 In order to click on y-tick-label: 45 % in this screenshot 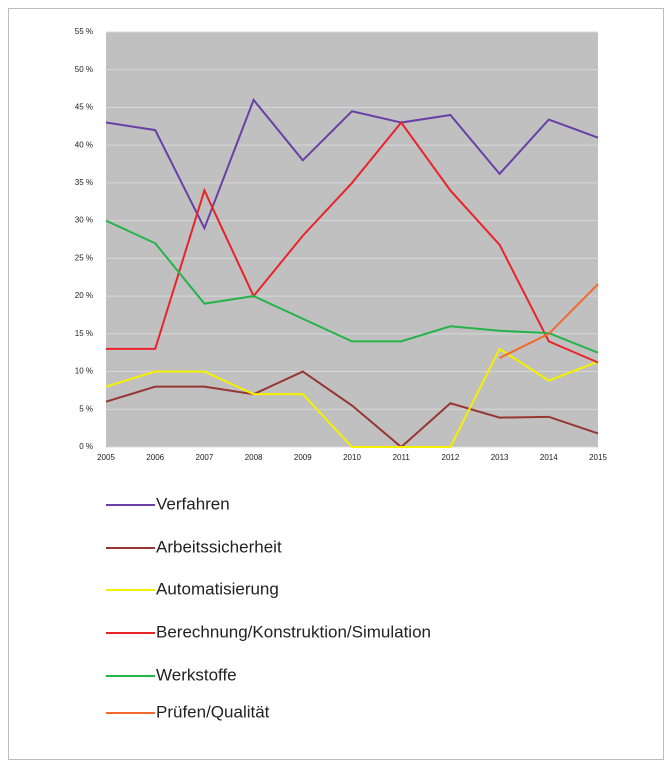, I will do `click(84, 107)`.